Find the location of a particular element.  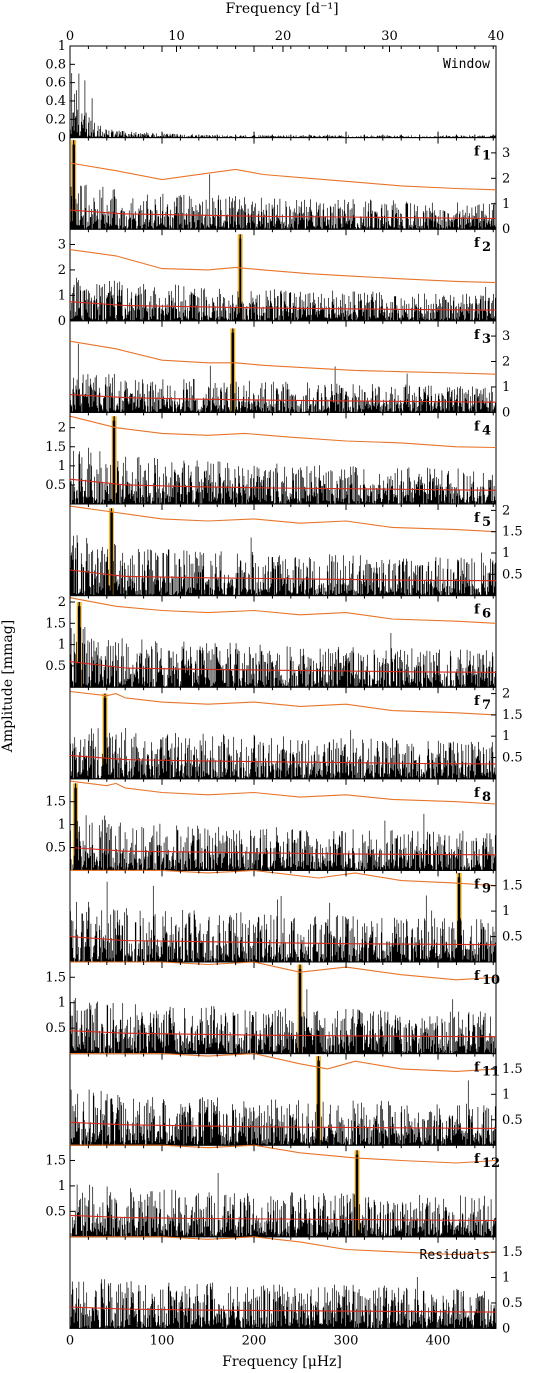

panel-13: 0.5 1 1.5 f 12 is located at coordinates (272, 1191).